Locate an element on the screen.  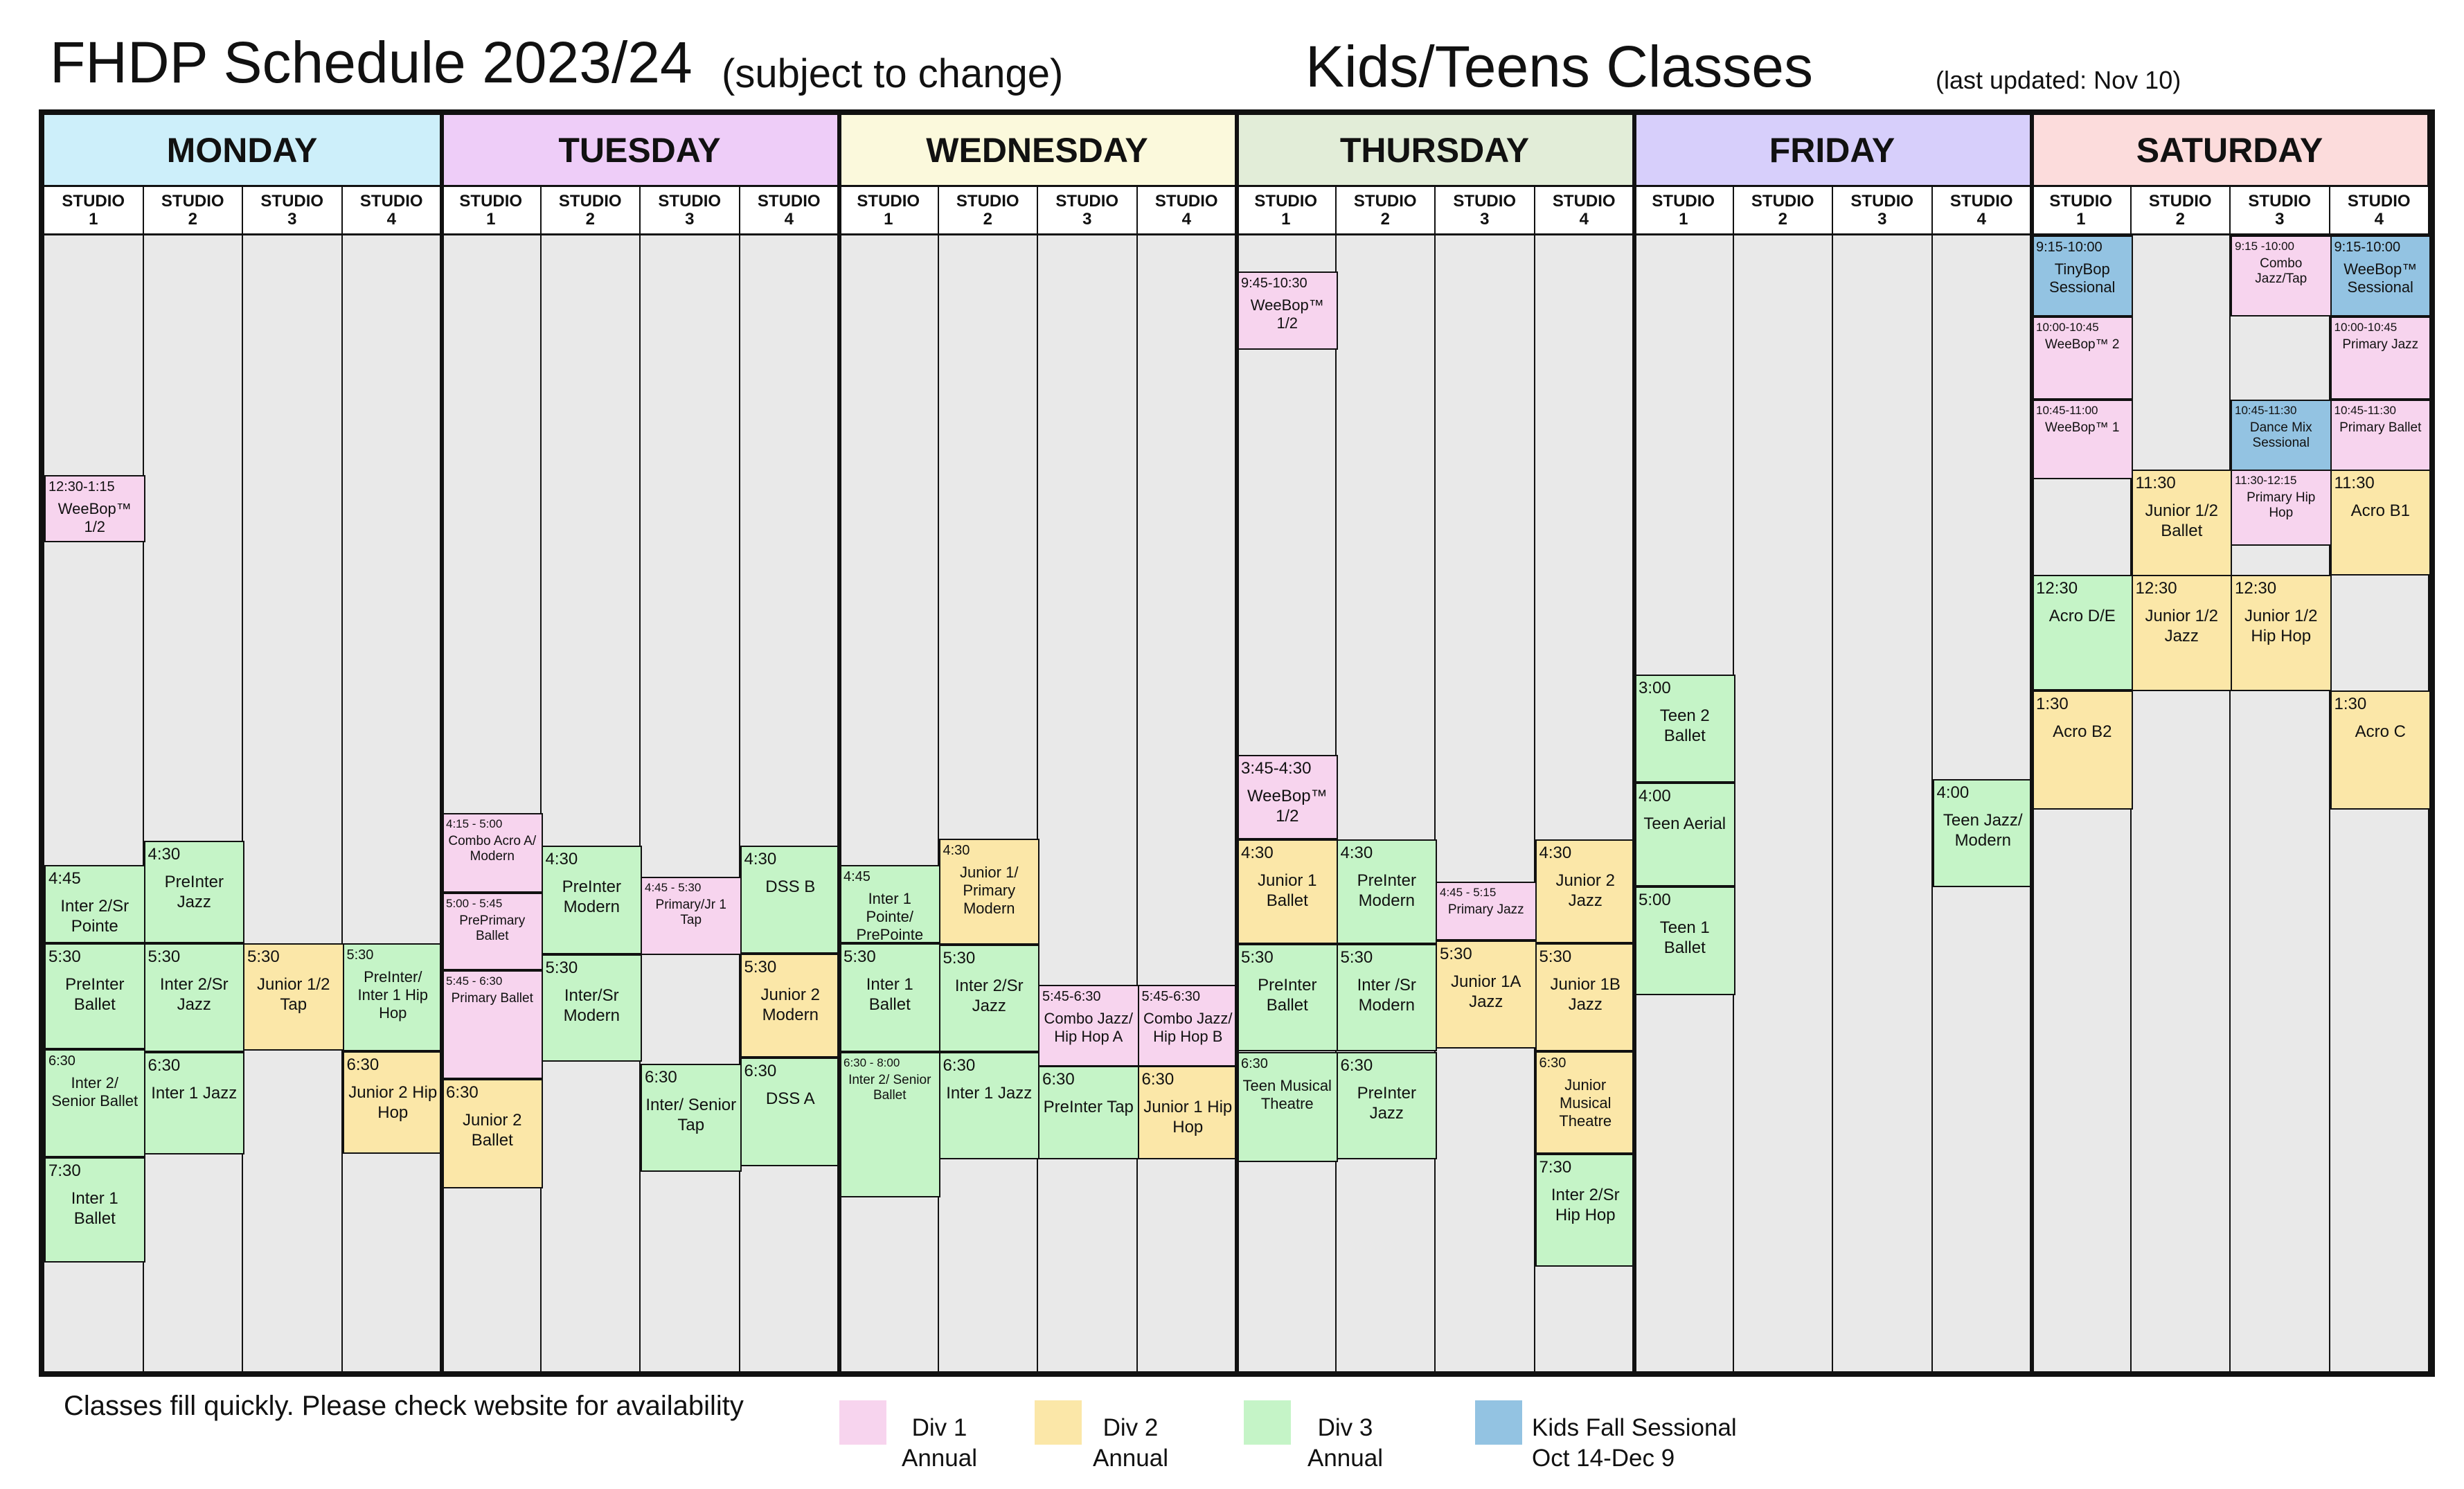
class-block: 5:30 Inter/Sr Modern is located at coordinates (591, 1008).